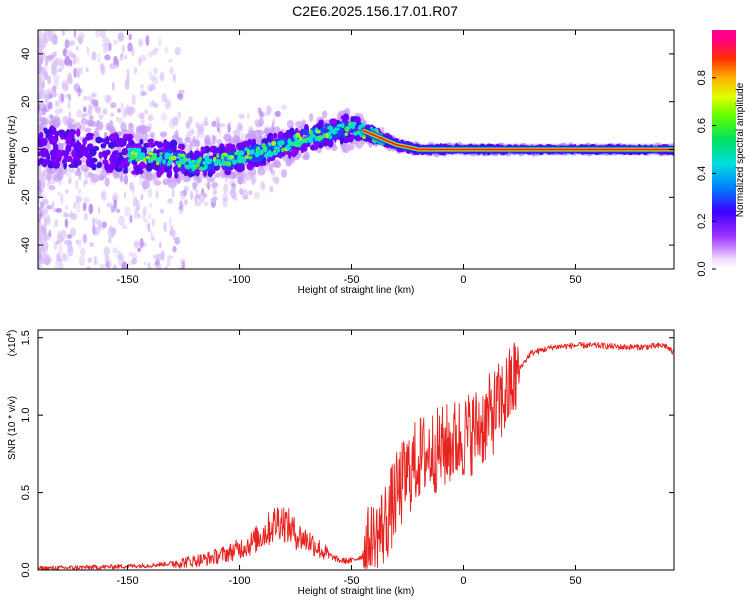  What do you see at coordinates (26, 415) in the screenshot?
I see `y-tick-label: 1.0` at bounding box center [26, 415].